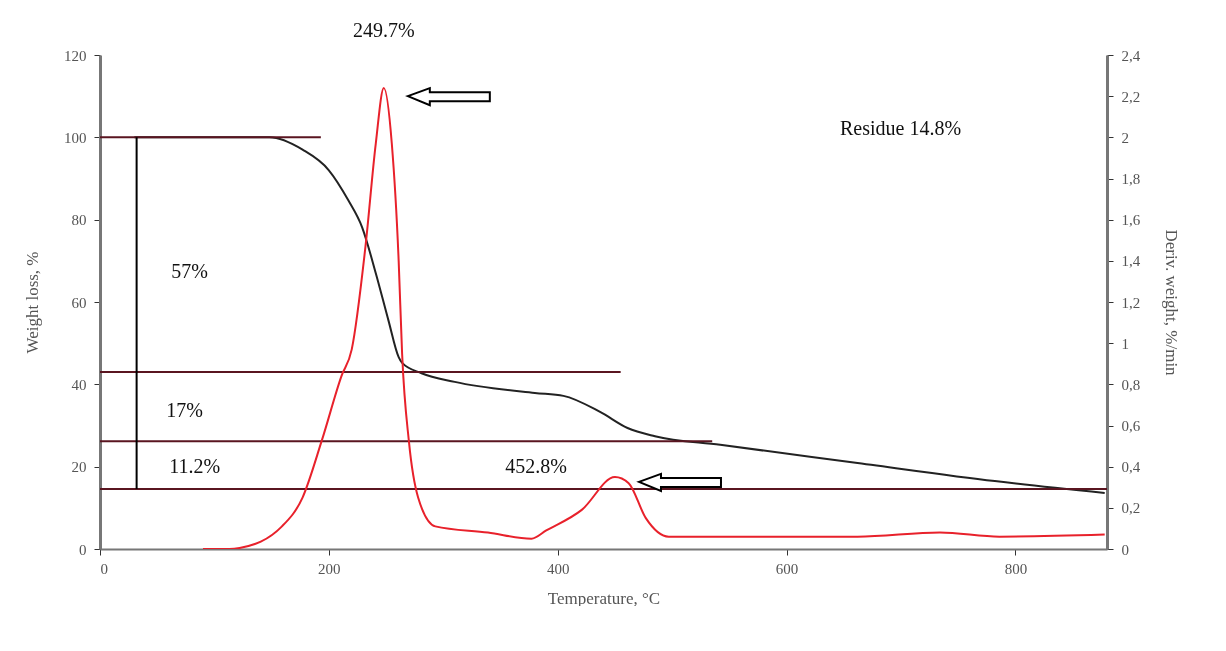 The width and height of the screenshot is (1226, 651). Describe the element at coordinates (1131, 508) in the screenshot. I see `y2-tick-label: 0,2` at that location.